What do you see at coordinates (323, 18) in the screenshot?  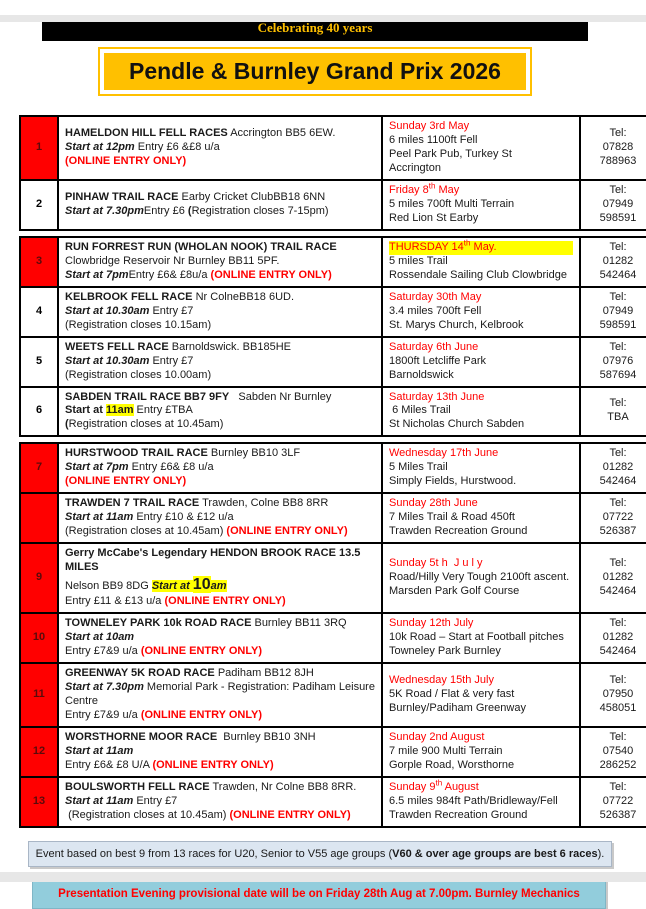 I see `page-top-edge` at bounding box center [323, 18].